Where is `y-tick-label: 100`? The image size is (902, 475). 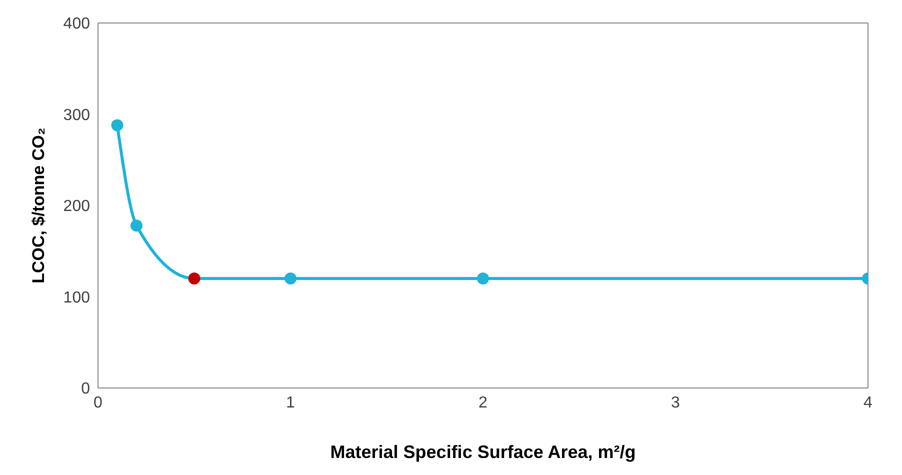 y-tick-label: 100 is located at coordinates (76, 297).